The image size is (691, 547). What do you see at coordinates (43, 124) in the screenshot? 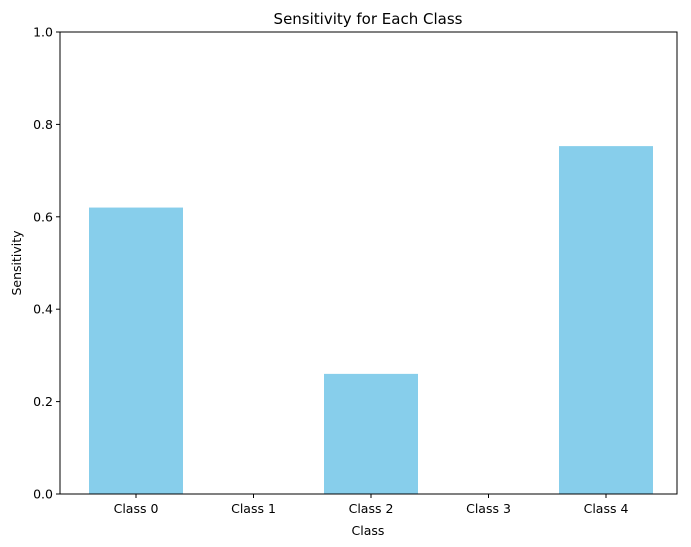
I see `y-tick-label: 0.8` at bounding box center [43, 124].